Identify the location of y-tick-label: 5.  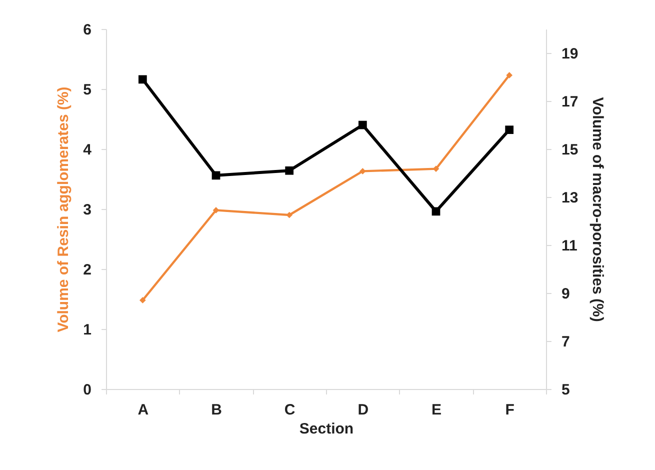
(87, 90).